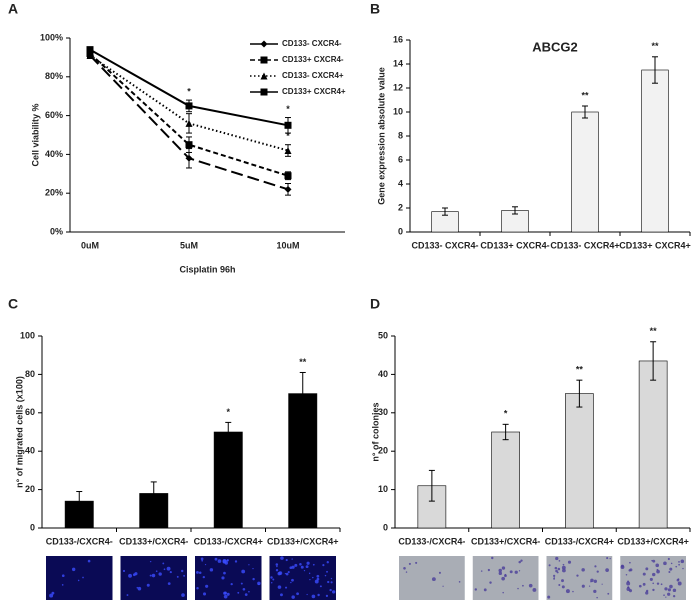 Image resolution: width=700 pixels, height=607 pixels. What do you see at coordinates (30, 489) in the screenshot?
I see `y-tick-label: 20` at bounding box center [30, 489].